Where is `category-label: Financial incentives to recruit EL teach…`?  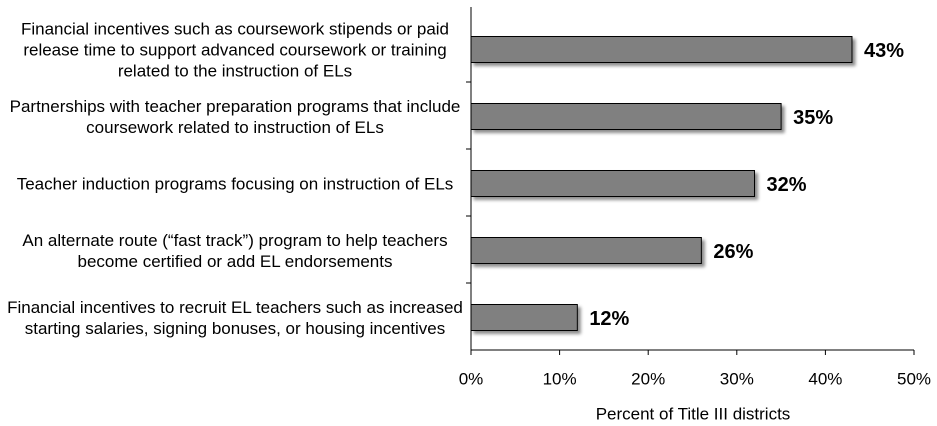 category-label: Financial incentives to recruit EL teach… is located at coordinates (235, 317).